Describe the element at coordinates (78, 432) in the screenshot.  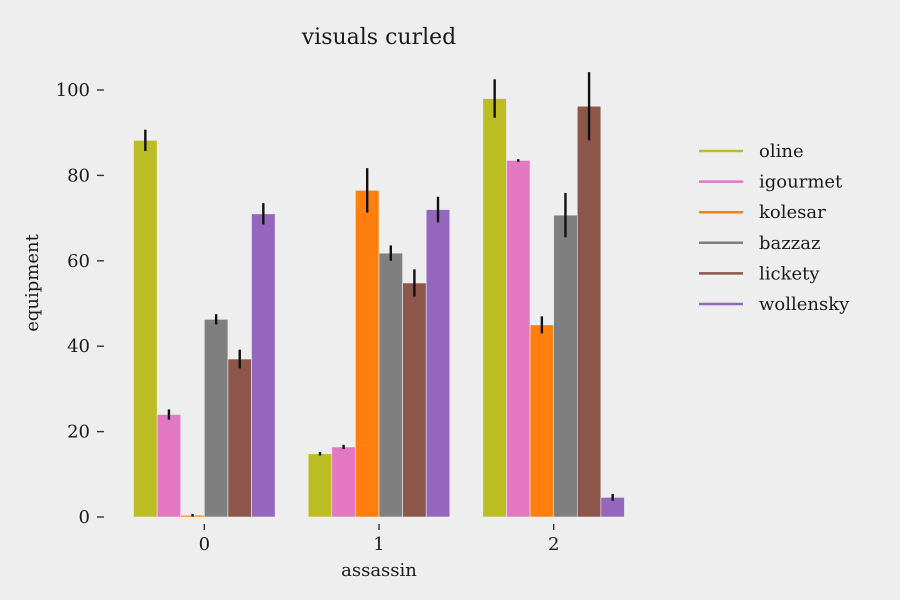
I see `y-tick-label: 20` at that location.